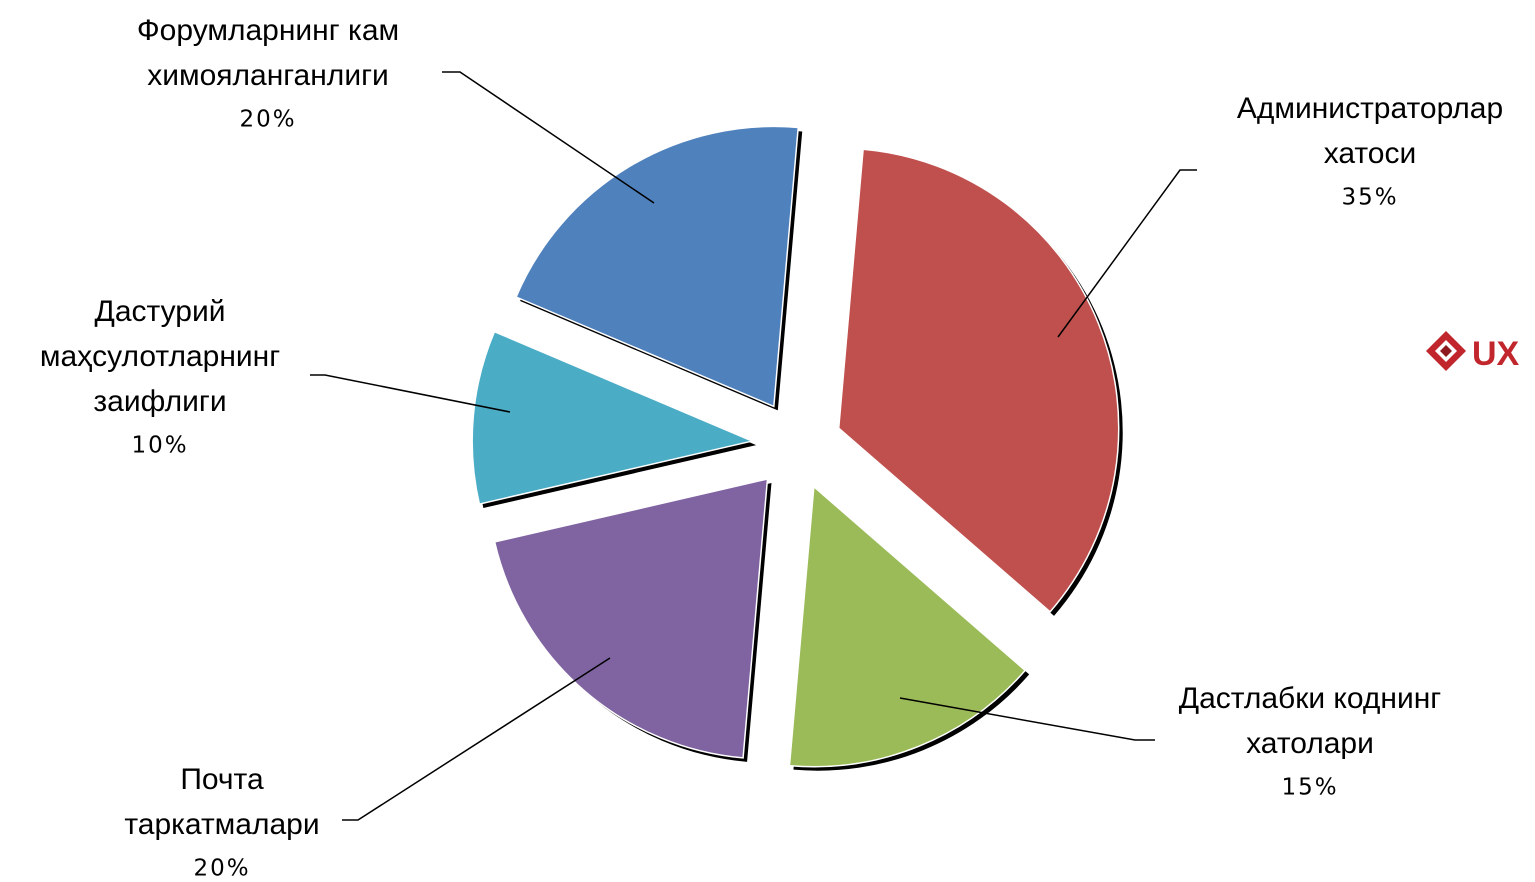 The image size is (1535, 882). I want to click on pie-slice-администраторлар, so click(978, 380).